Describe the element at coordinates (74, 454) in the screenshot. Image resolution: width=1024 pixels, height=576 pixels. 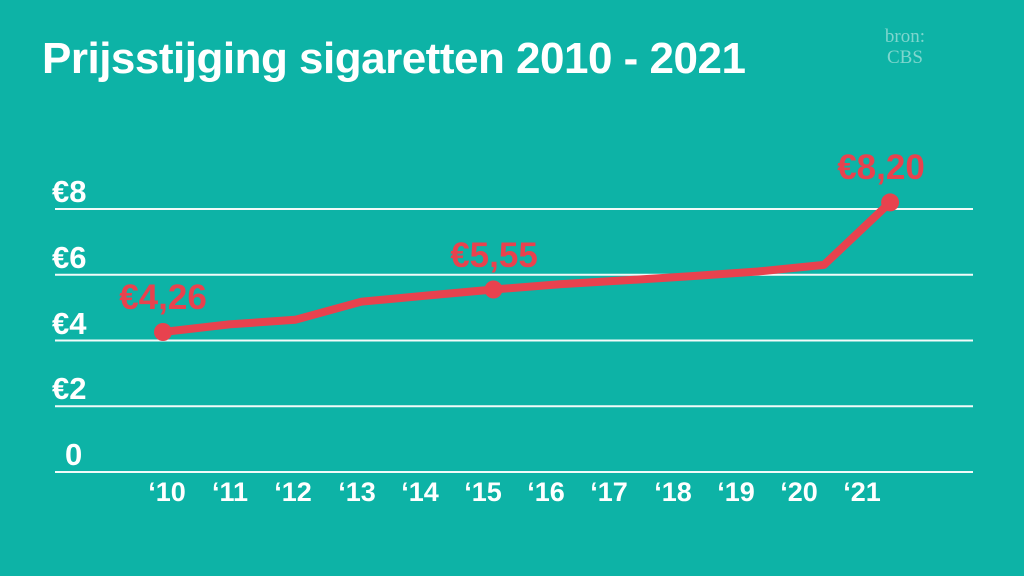
I see `y-tick-label: 0` at that location.